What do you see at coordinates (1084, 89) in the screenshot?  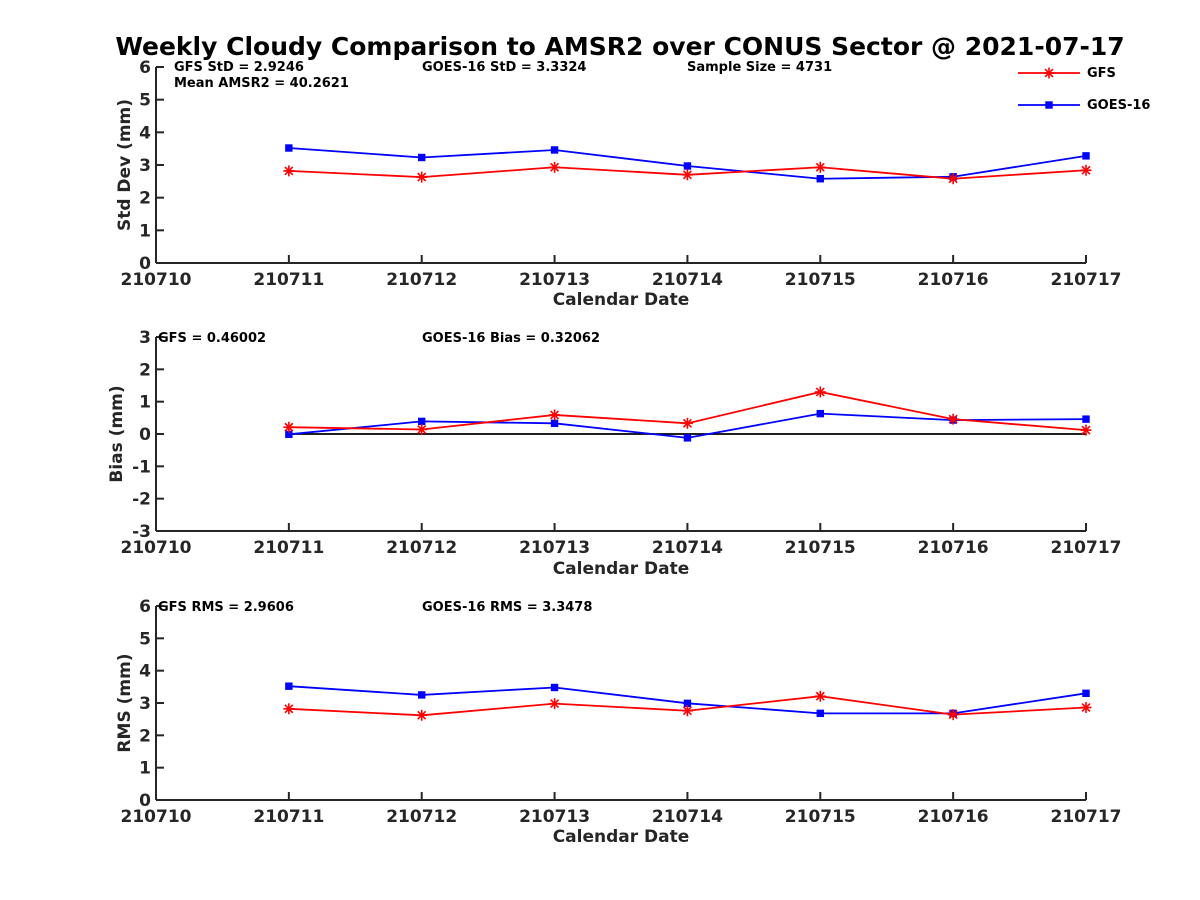 I see `legend: GFS GOES-16` at bounding box center [1084, 89].